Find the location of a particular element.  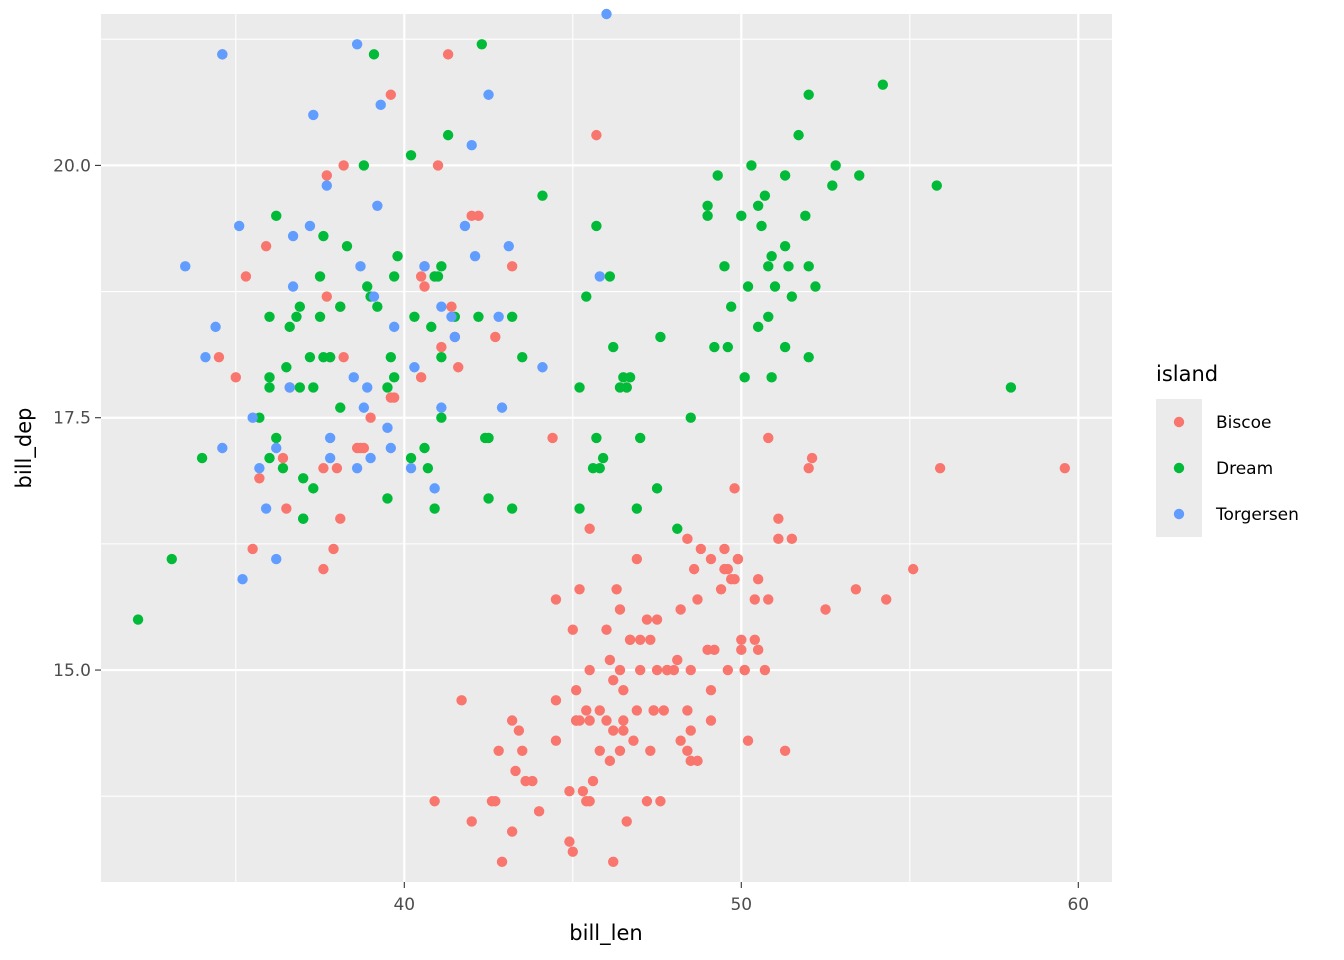

legend-label-dream: Dream is located at coordinates (1244, 469).